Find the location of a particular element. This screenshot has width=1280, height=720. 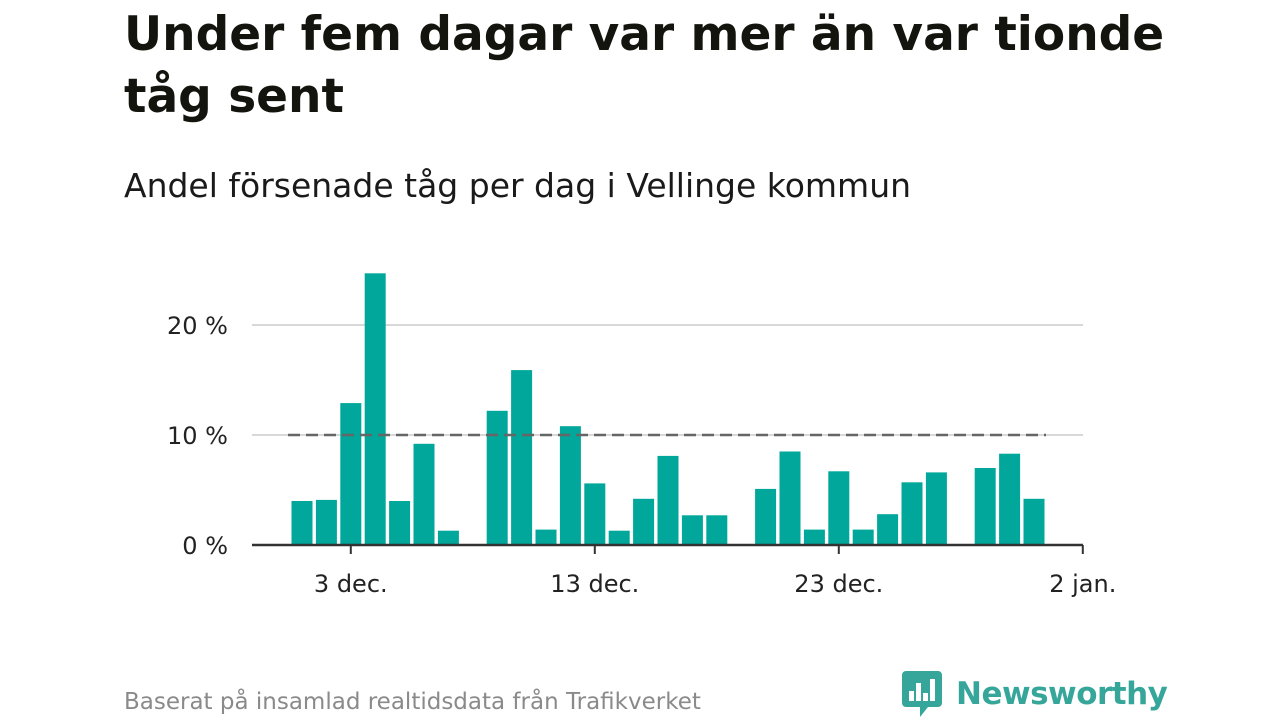

x-axis is located at coordinates (668, 548).